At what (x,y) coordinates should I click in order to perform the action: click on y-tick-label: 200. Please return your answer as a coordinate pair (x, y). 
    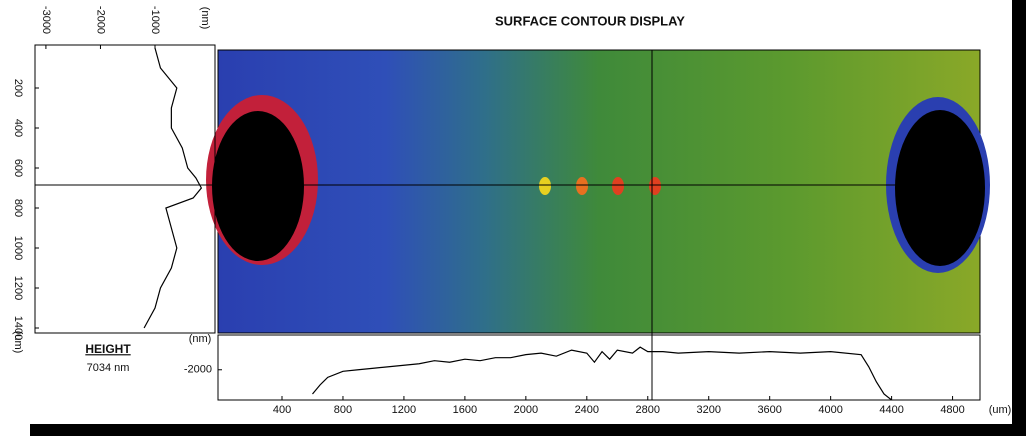
    Looking at the image, I should click on (18, 88).